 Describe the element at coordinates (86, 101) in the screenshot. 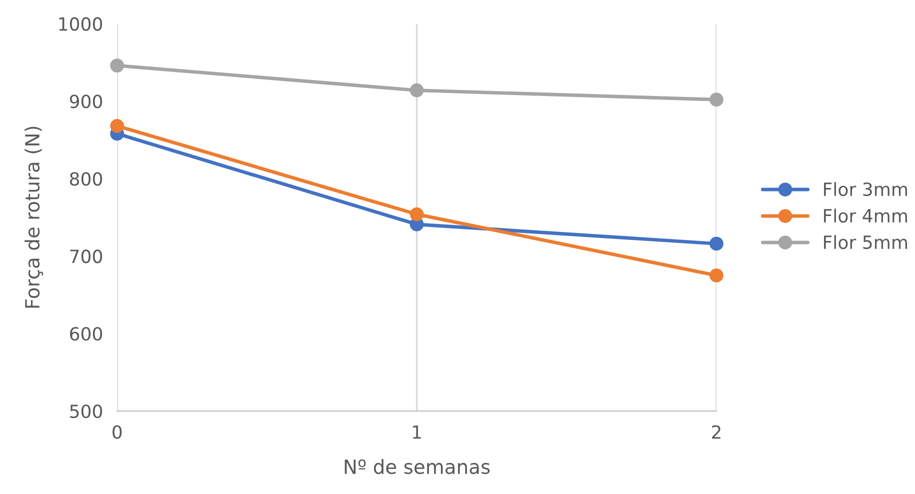

I see `y-tick-label: 900` at that location.